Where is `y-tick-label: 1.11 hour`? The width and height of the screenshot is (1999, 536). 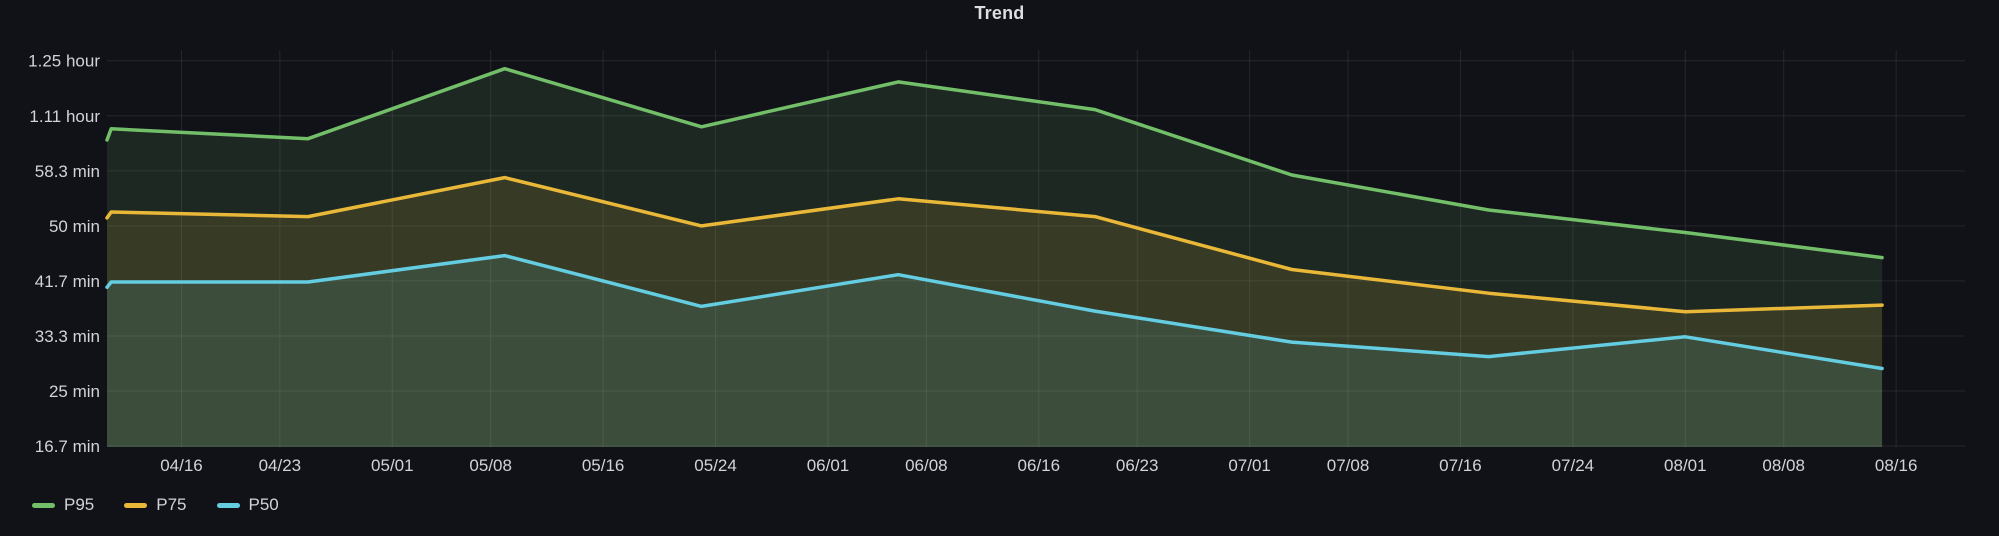
y-tick-label: 1.11 hour is located at coordinates (64, 116).